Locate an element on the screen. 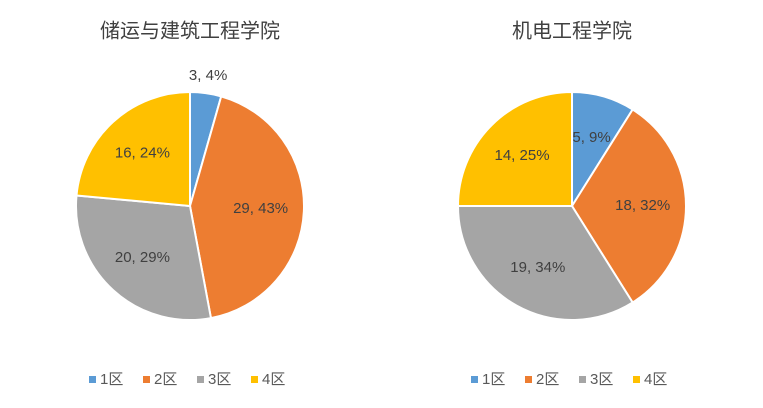 This screenshot has height=408, width=763. data-label: 14, 25% is located at coordinates (521, 155).